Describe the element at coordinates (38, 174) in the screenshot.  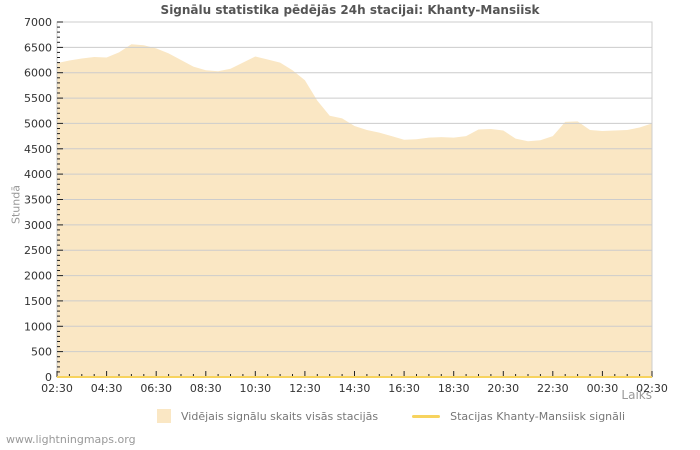
I see `y-tick-label: 4000` at that location.